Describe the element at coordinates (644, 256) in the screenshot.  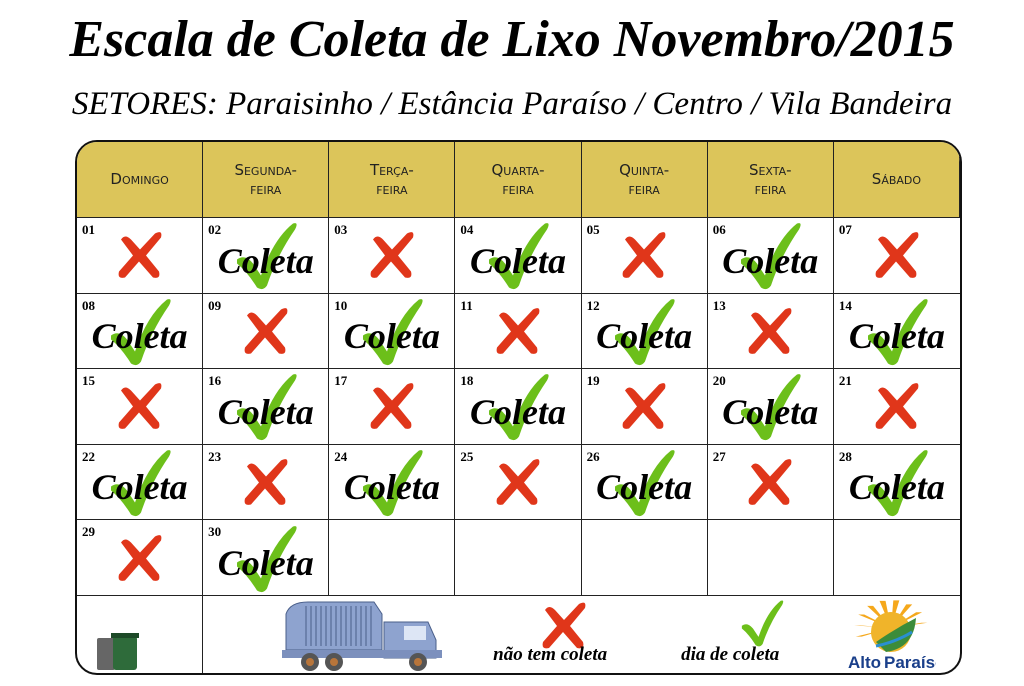
I see `day-cell: 05` at that location.